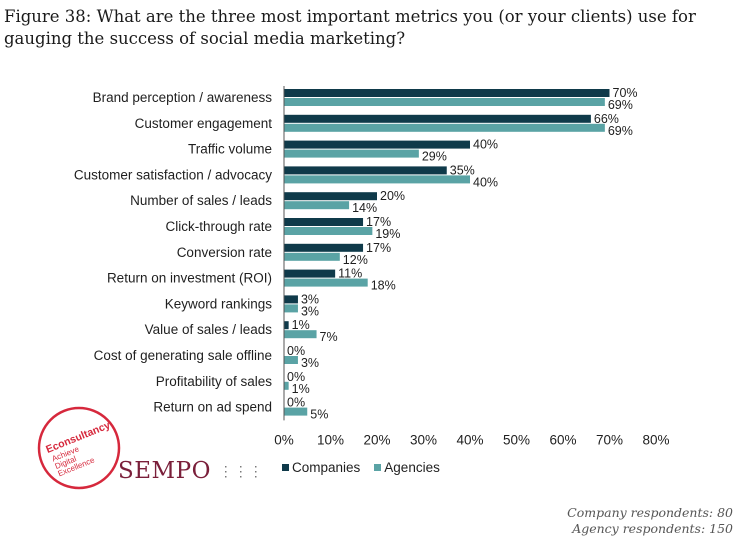  I want to click on data-label-agencies-customer-engagement: 69%, so click(620, 131).